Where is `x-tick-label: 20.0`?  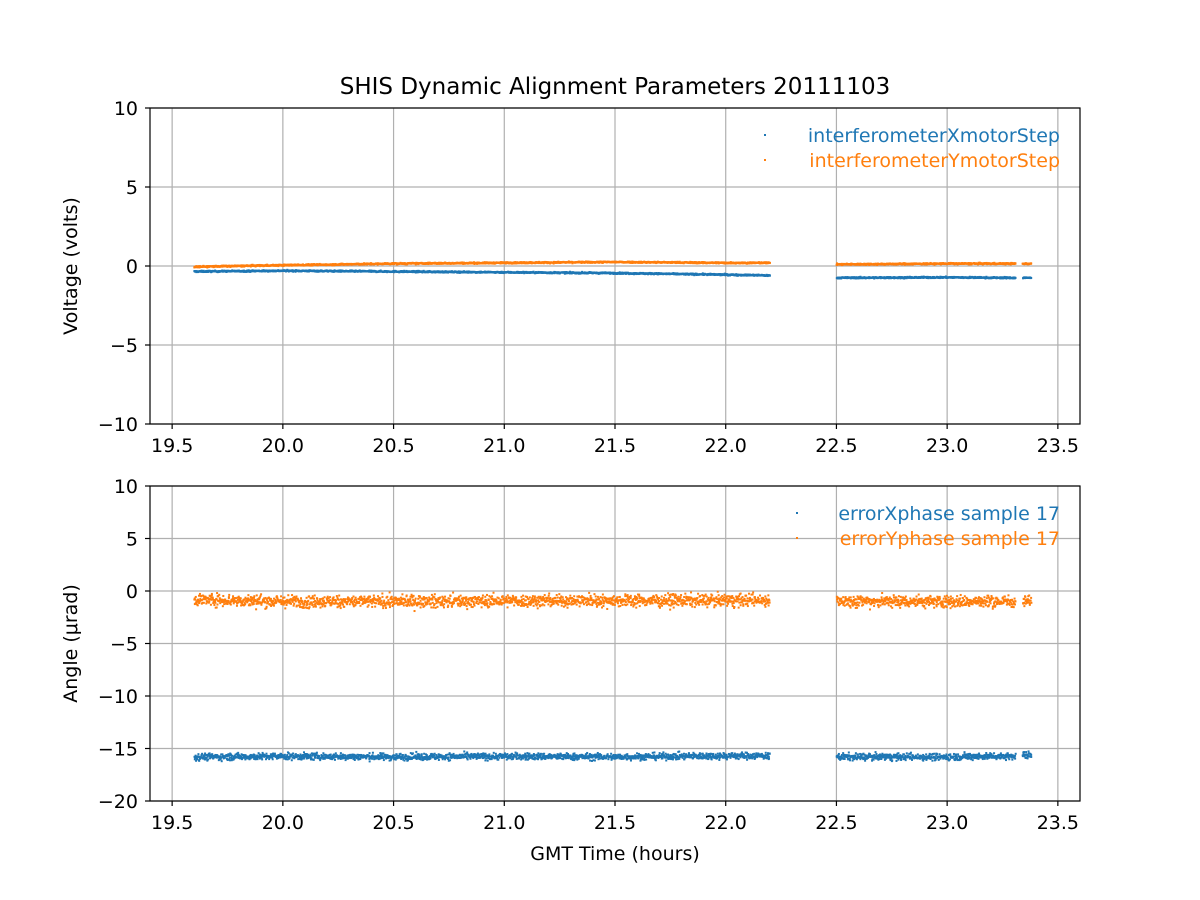 x-tick-label: 20.0 is located at coordinates (283, 446).